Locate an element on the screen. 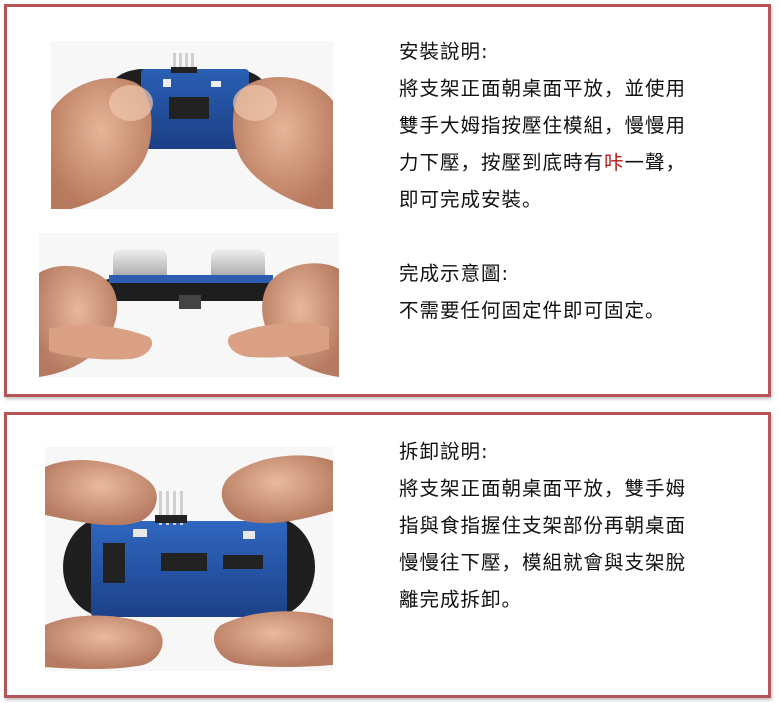 This screenshot has height=703, width=779. click-sound-highlight: 咔 is located at coordinates (614, 162).